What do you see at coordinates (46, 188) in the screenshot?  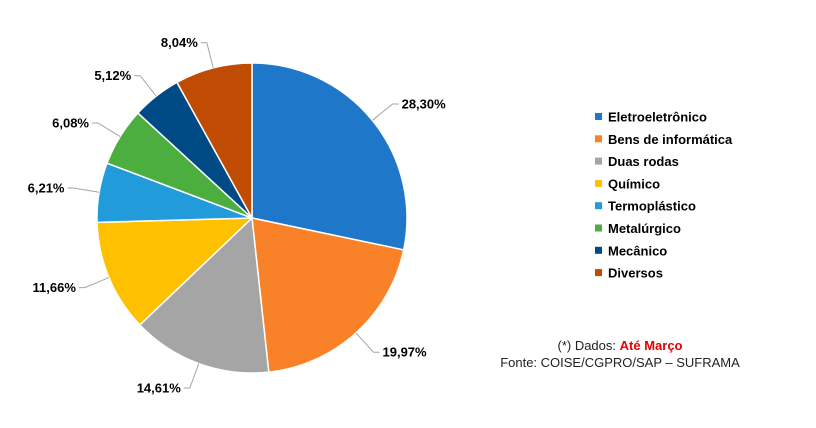 I see `data-label: 6,21%` at bounding box center [46, 188].